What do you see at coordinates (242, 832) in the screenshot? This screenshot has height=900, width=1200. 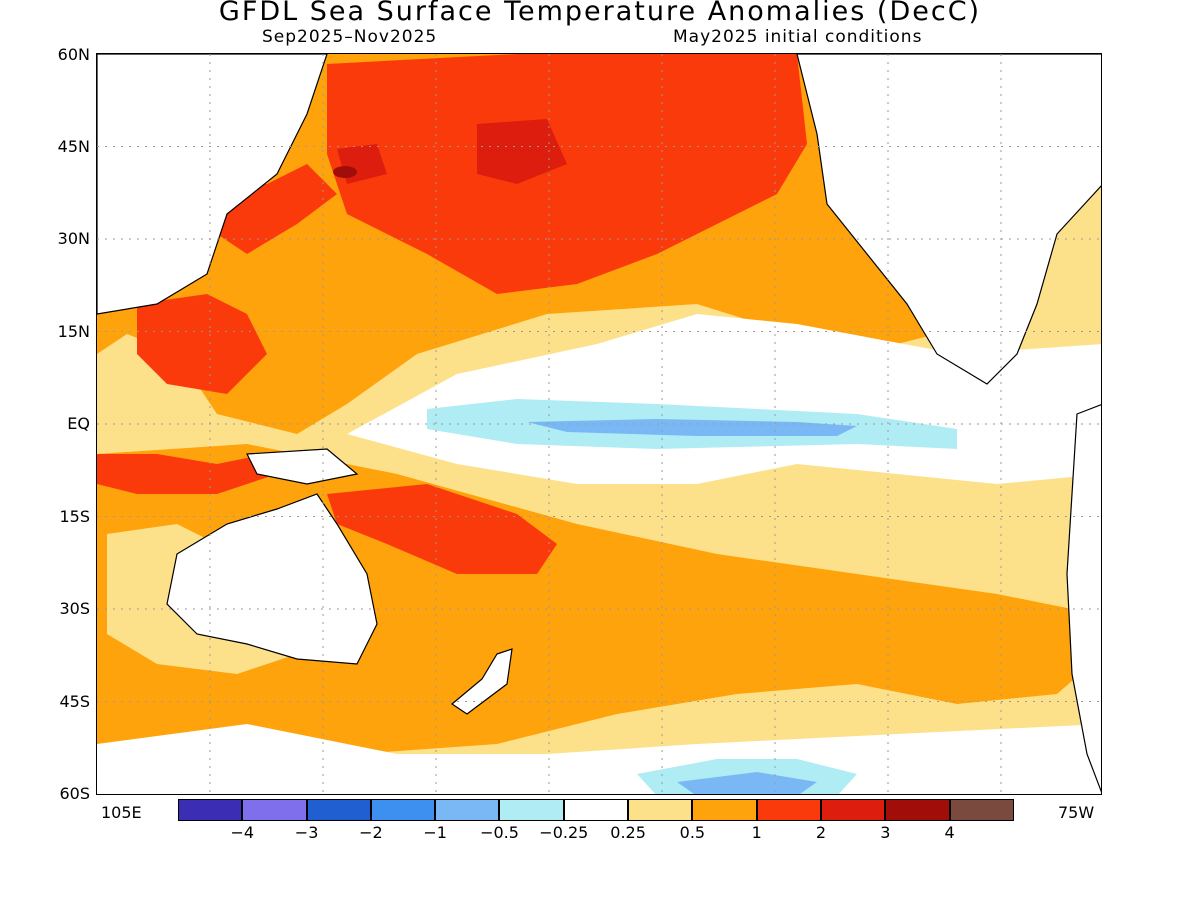 I see `colorbar-tick-label: −4` at bounding box center [242, 832].